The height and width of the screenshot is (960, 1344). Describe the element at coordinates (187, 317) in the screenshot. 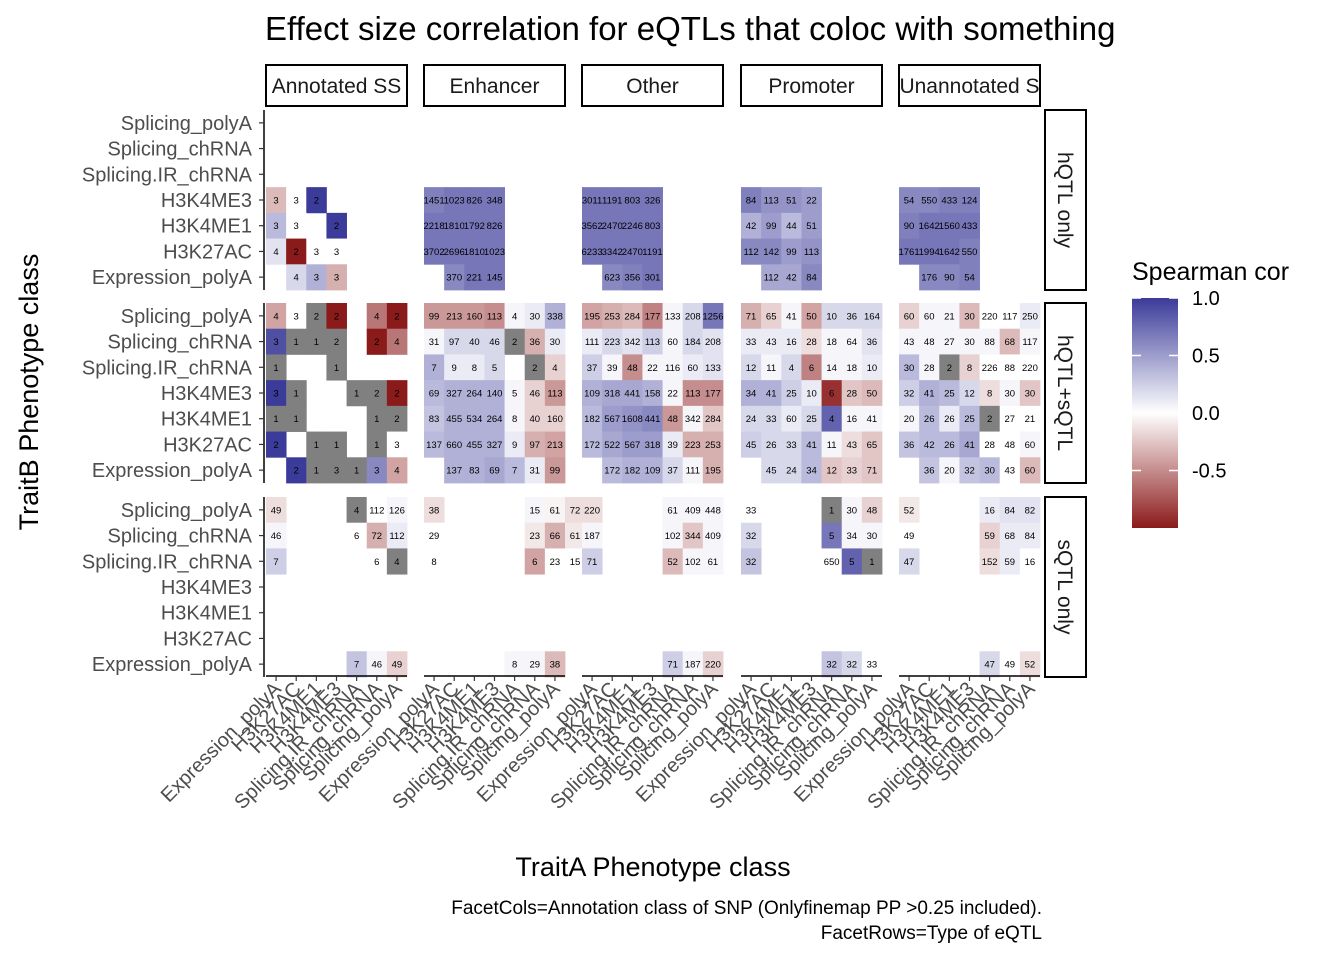

I see `y-tick-label: Splicing_polyA` at that location.